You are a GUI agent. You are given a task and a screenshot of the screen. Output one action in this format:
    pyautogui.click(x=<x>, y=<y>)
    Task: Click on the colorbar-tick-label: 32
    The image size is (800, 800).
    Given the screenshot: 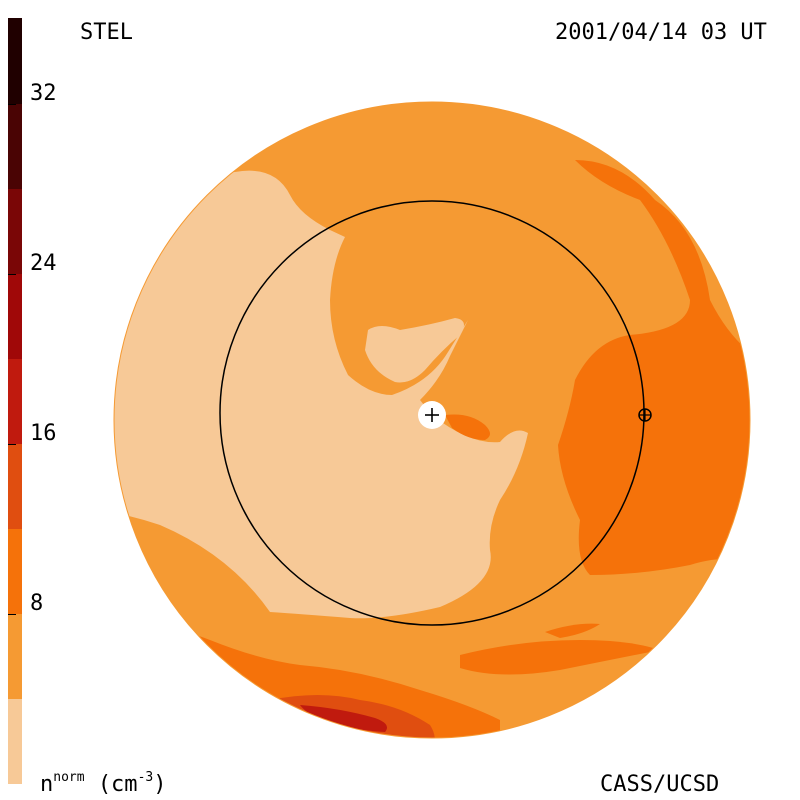 What is the action you would take?
    pyautogui.click(x=43, y=93)
    